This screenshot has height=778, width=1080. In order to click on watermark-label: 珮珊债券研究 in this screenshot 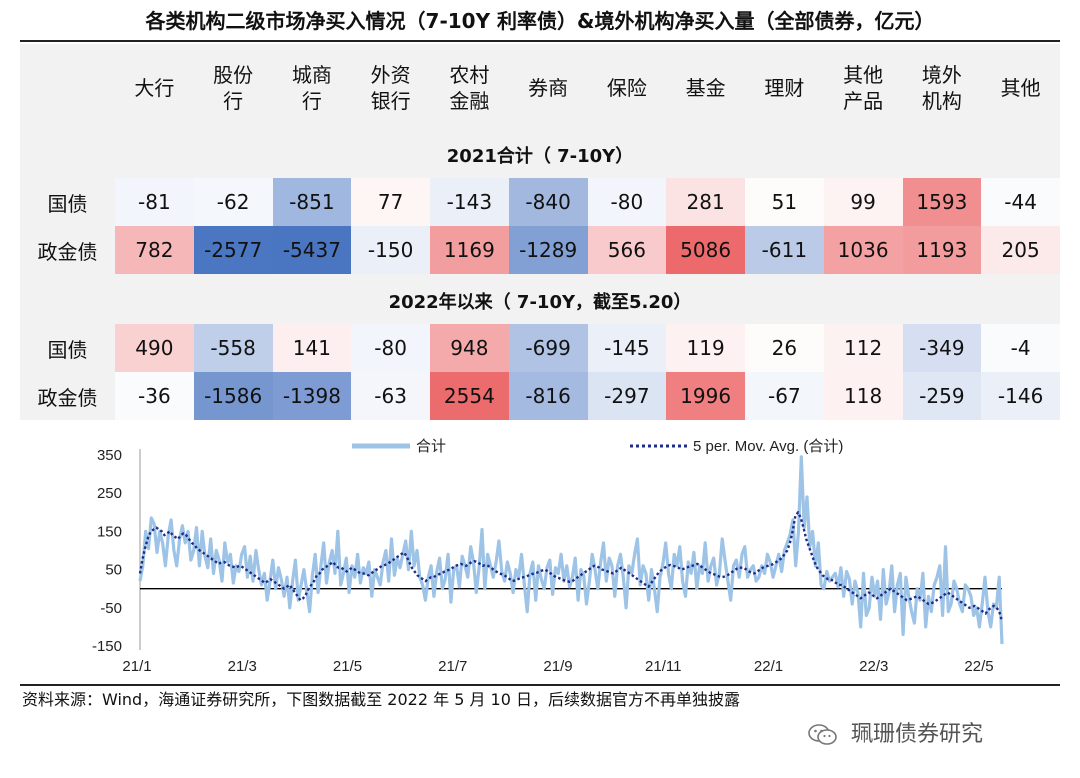, I will do `click(917, 734)`.